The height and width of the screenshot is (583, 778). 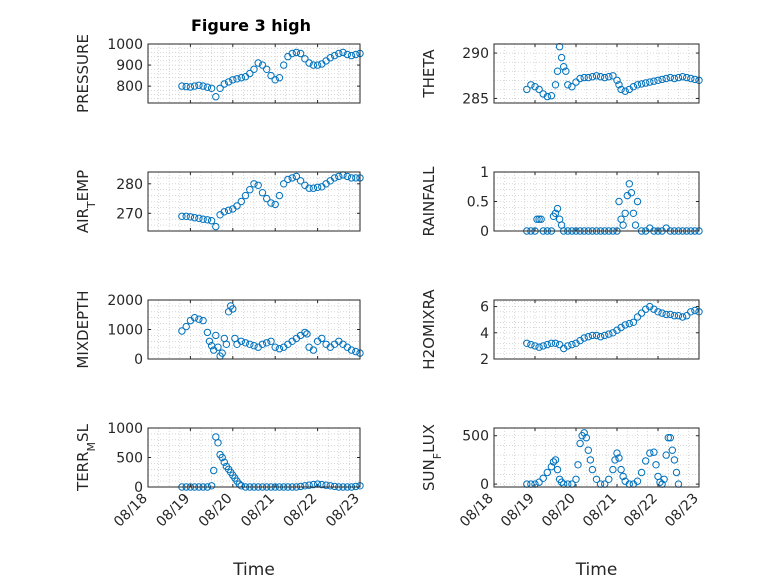 I want to click on y-tick-label: 0, so click(x=484, y=232).